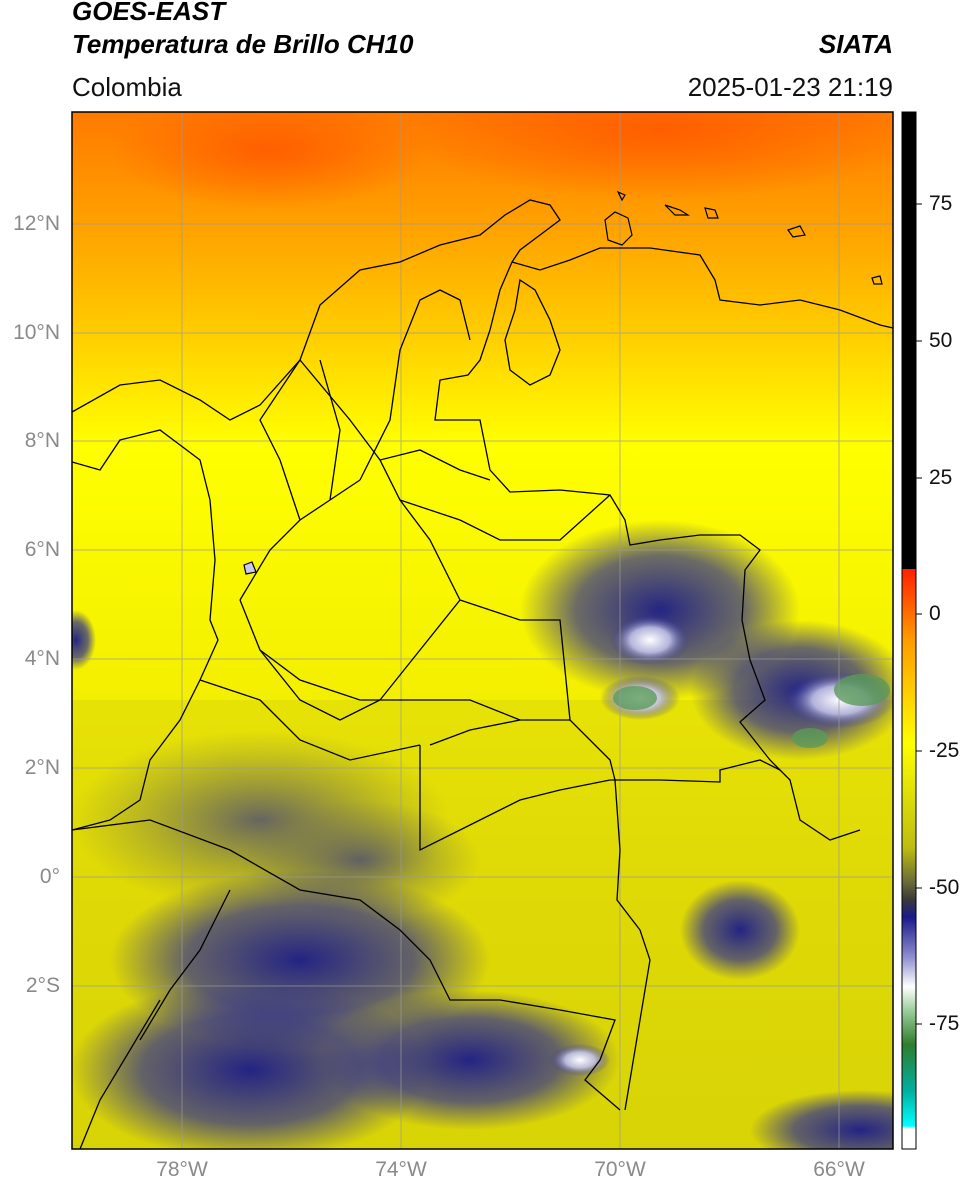  Describe the element at coordinates (855, 44) in the screenshot. I see `organization-label: SIATA` at that location.